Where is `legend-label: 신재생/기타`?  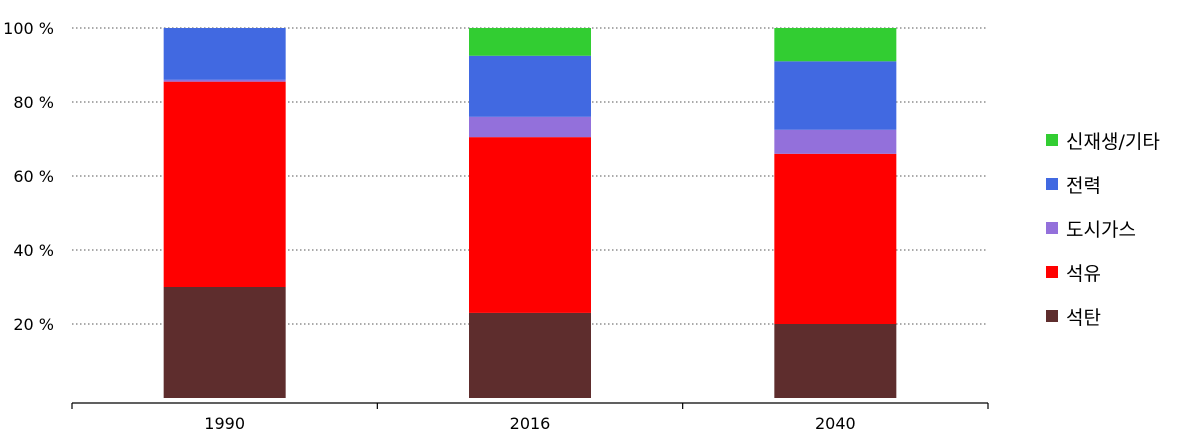
legend-label: 신재생/기타 is located at coordinates (1113, 141).